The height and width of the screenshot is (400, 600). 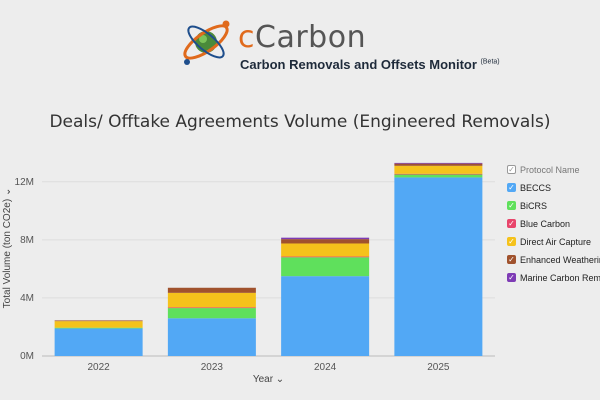 What do you see at coordinates (99, 367) in the screenshot?
I see `x-tick-label: 2022` at bounding box center [99, 367].